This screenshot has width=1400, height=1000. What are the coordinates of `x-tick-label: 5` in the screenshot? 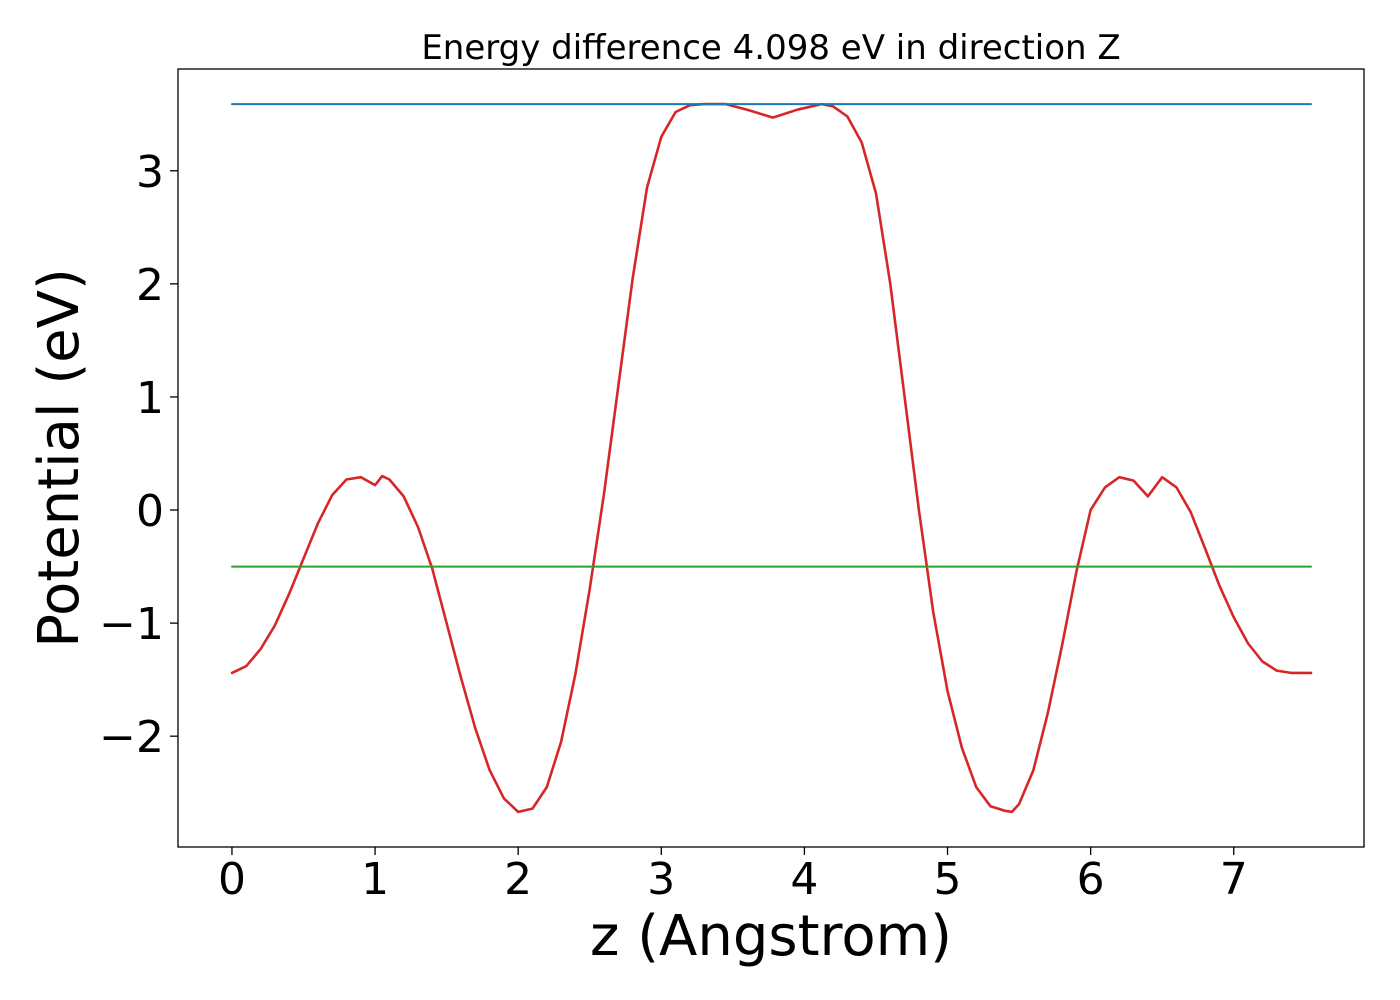 It's located at (948, 879).